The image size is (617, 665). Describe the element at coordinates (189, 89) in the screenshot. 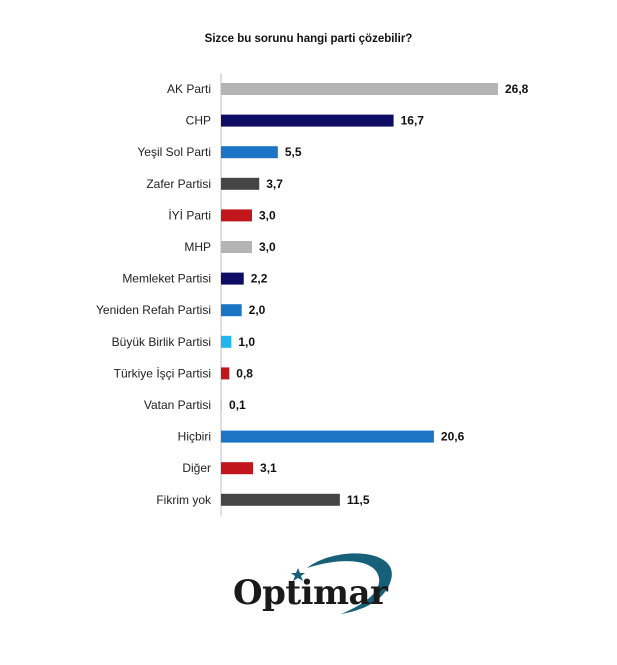

I see `category-label: AK Parti` at that location.